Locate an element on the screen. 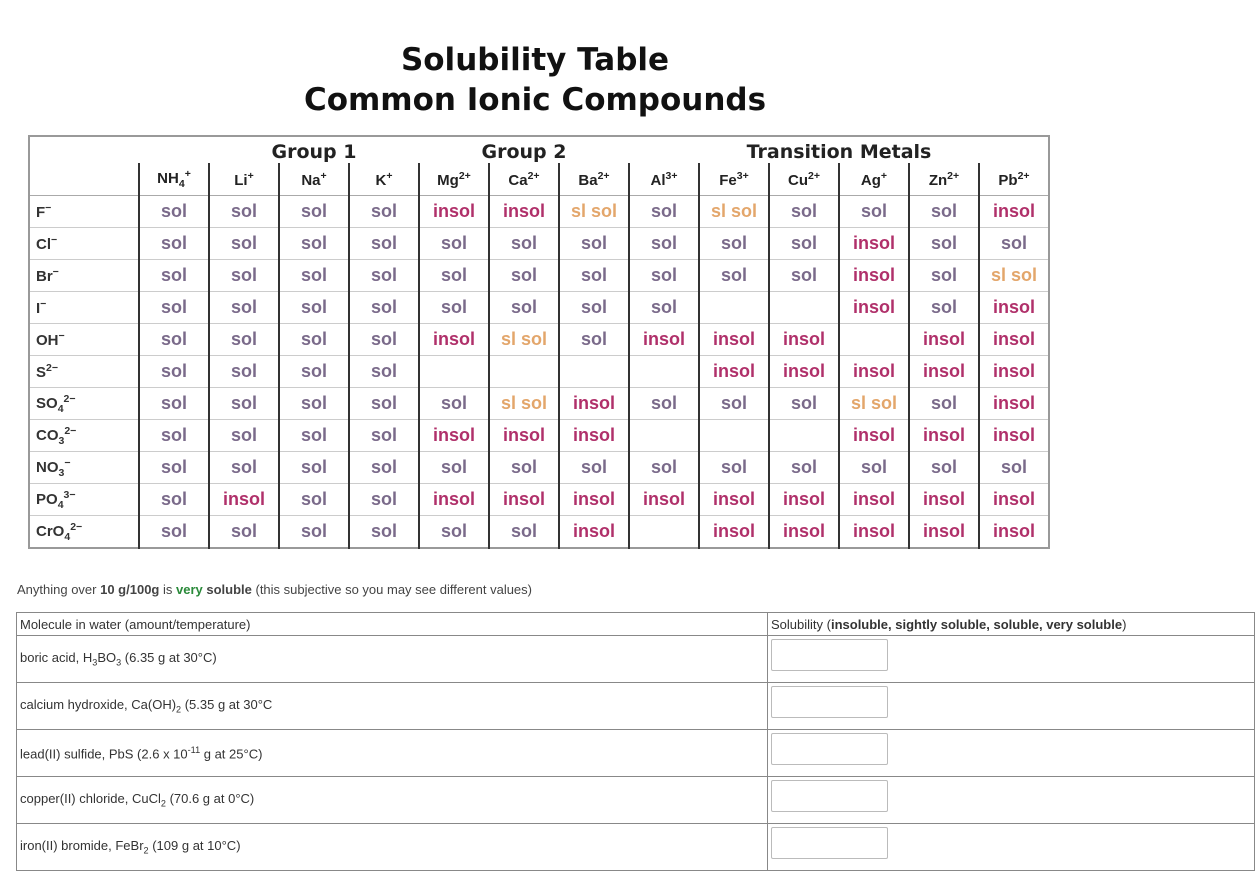 The height and width of the screenshot is (887, 1255). anion-cell: CO32− is located at coordinates (84, 435).